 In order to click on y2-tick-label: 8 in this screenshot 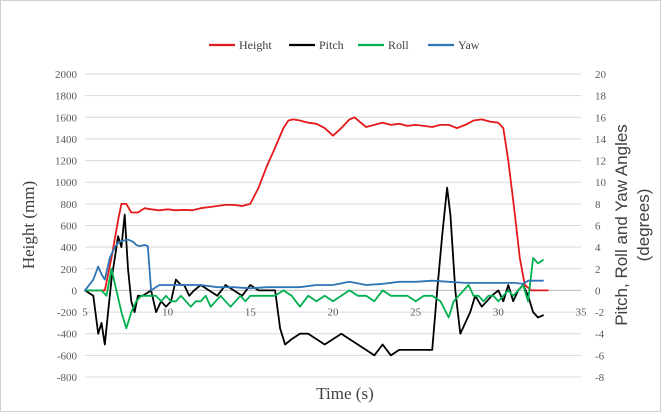, I will do `click(598, 205)`.